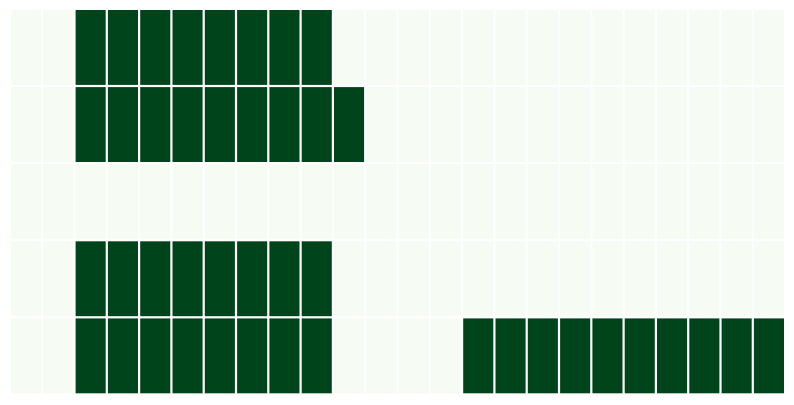 This screenshot has height=405, width=794. Describe the element at coordinates (672, 279) in the screenshot. I see `heatmap-cell-r3-c20` at that location.